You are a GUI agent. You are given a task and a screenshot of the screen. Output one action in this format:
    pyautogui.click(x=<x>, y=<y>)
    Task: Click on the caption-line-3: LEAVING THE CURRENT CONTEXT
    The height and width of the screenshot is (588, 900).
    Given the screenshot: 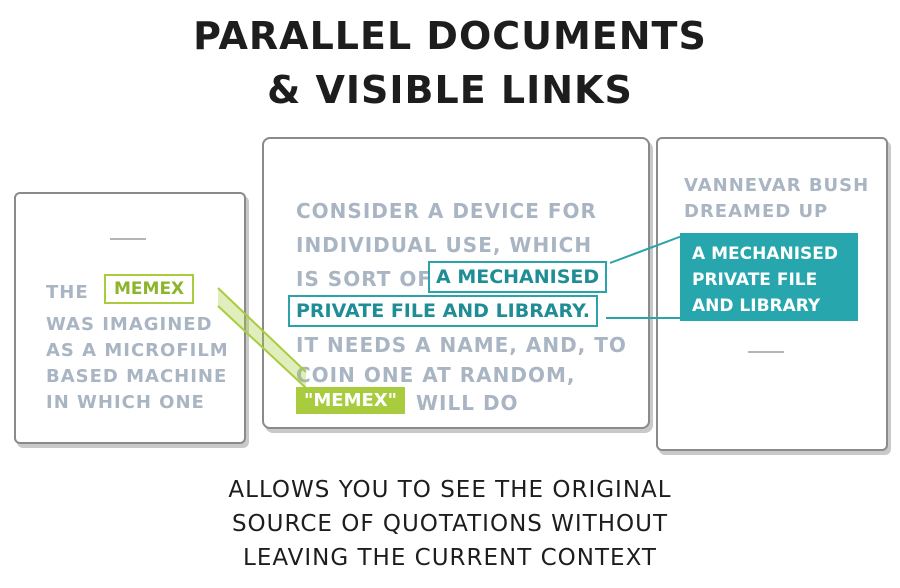 What is the action you would take?
    pyautogui.click(x=450, y=558)
    